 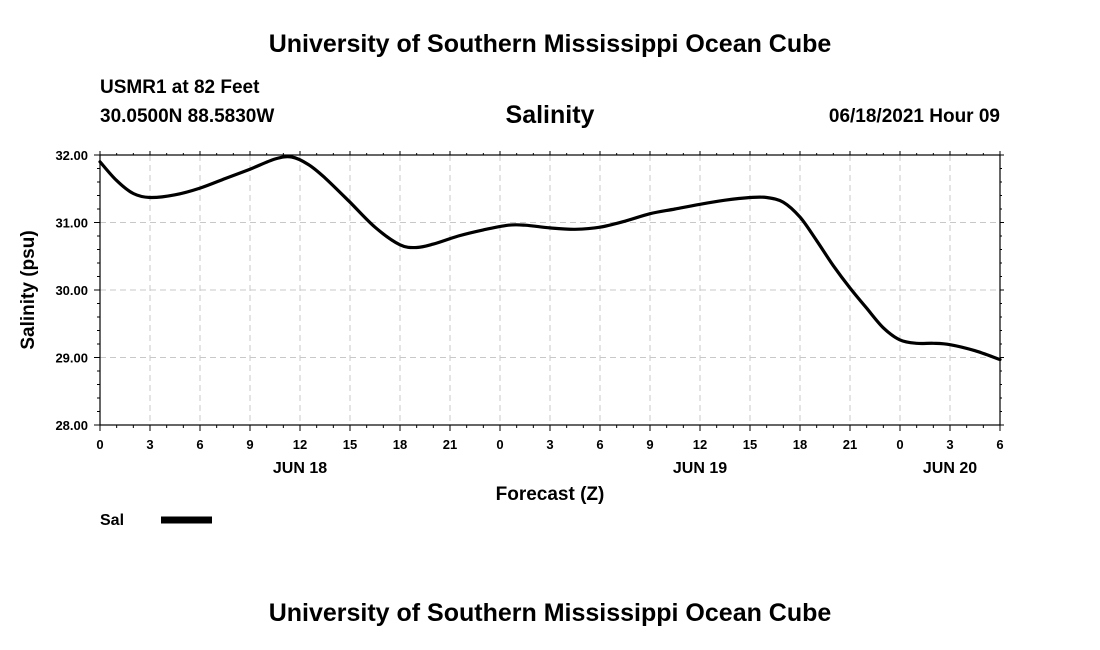 I want to click on y-tick-label: 29.00, so click(x=71, y=358).